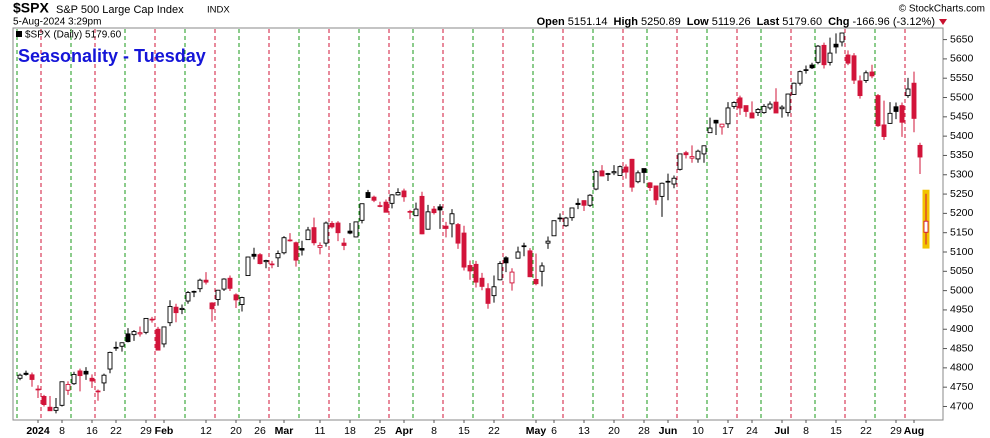  I want to click on y-tick-label: 4800, so click(962, 368).